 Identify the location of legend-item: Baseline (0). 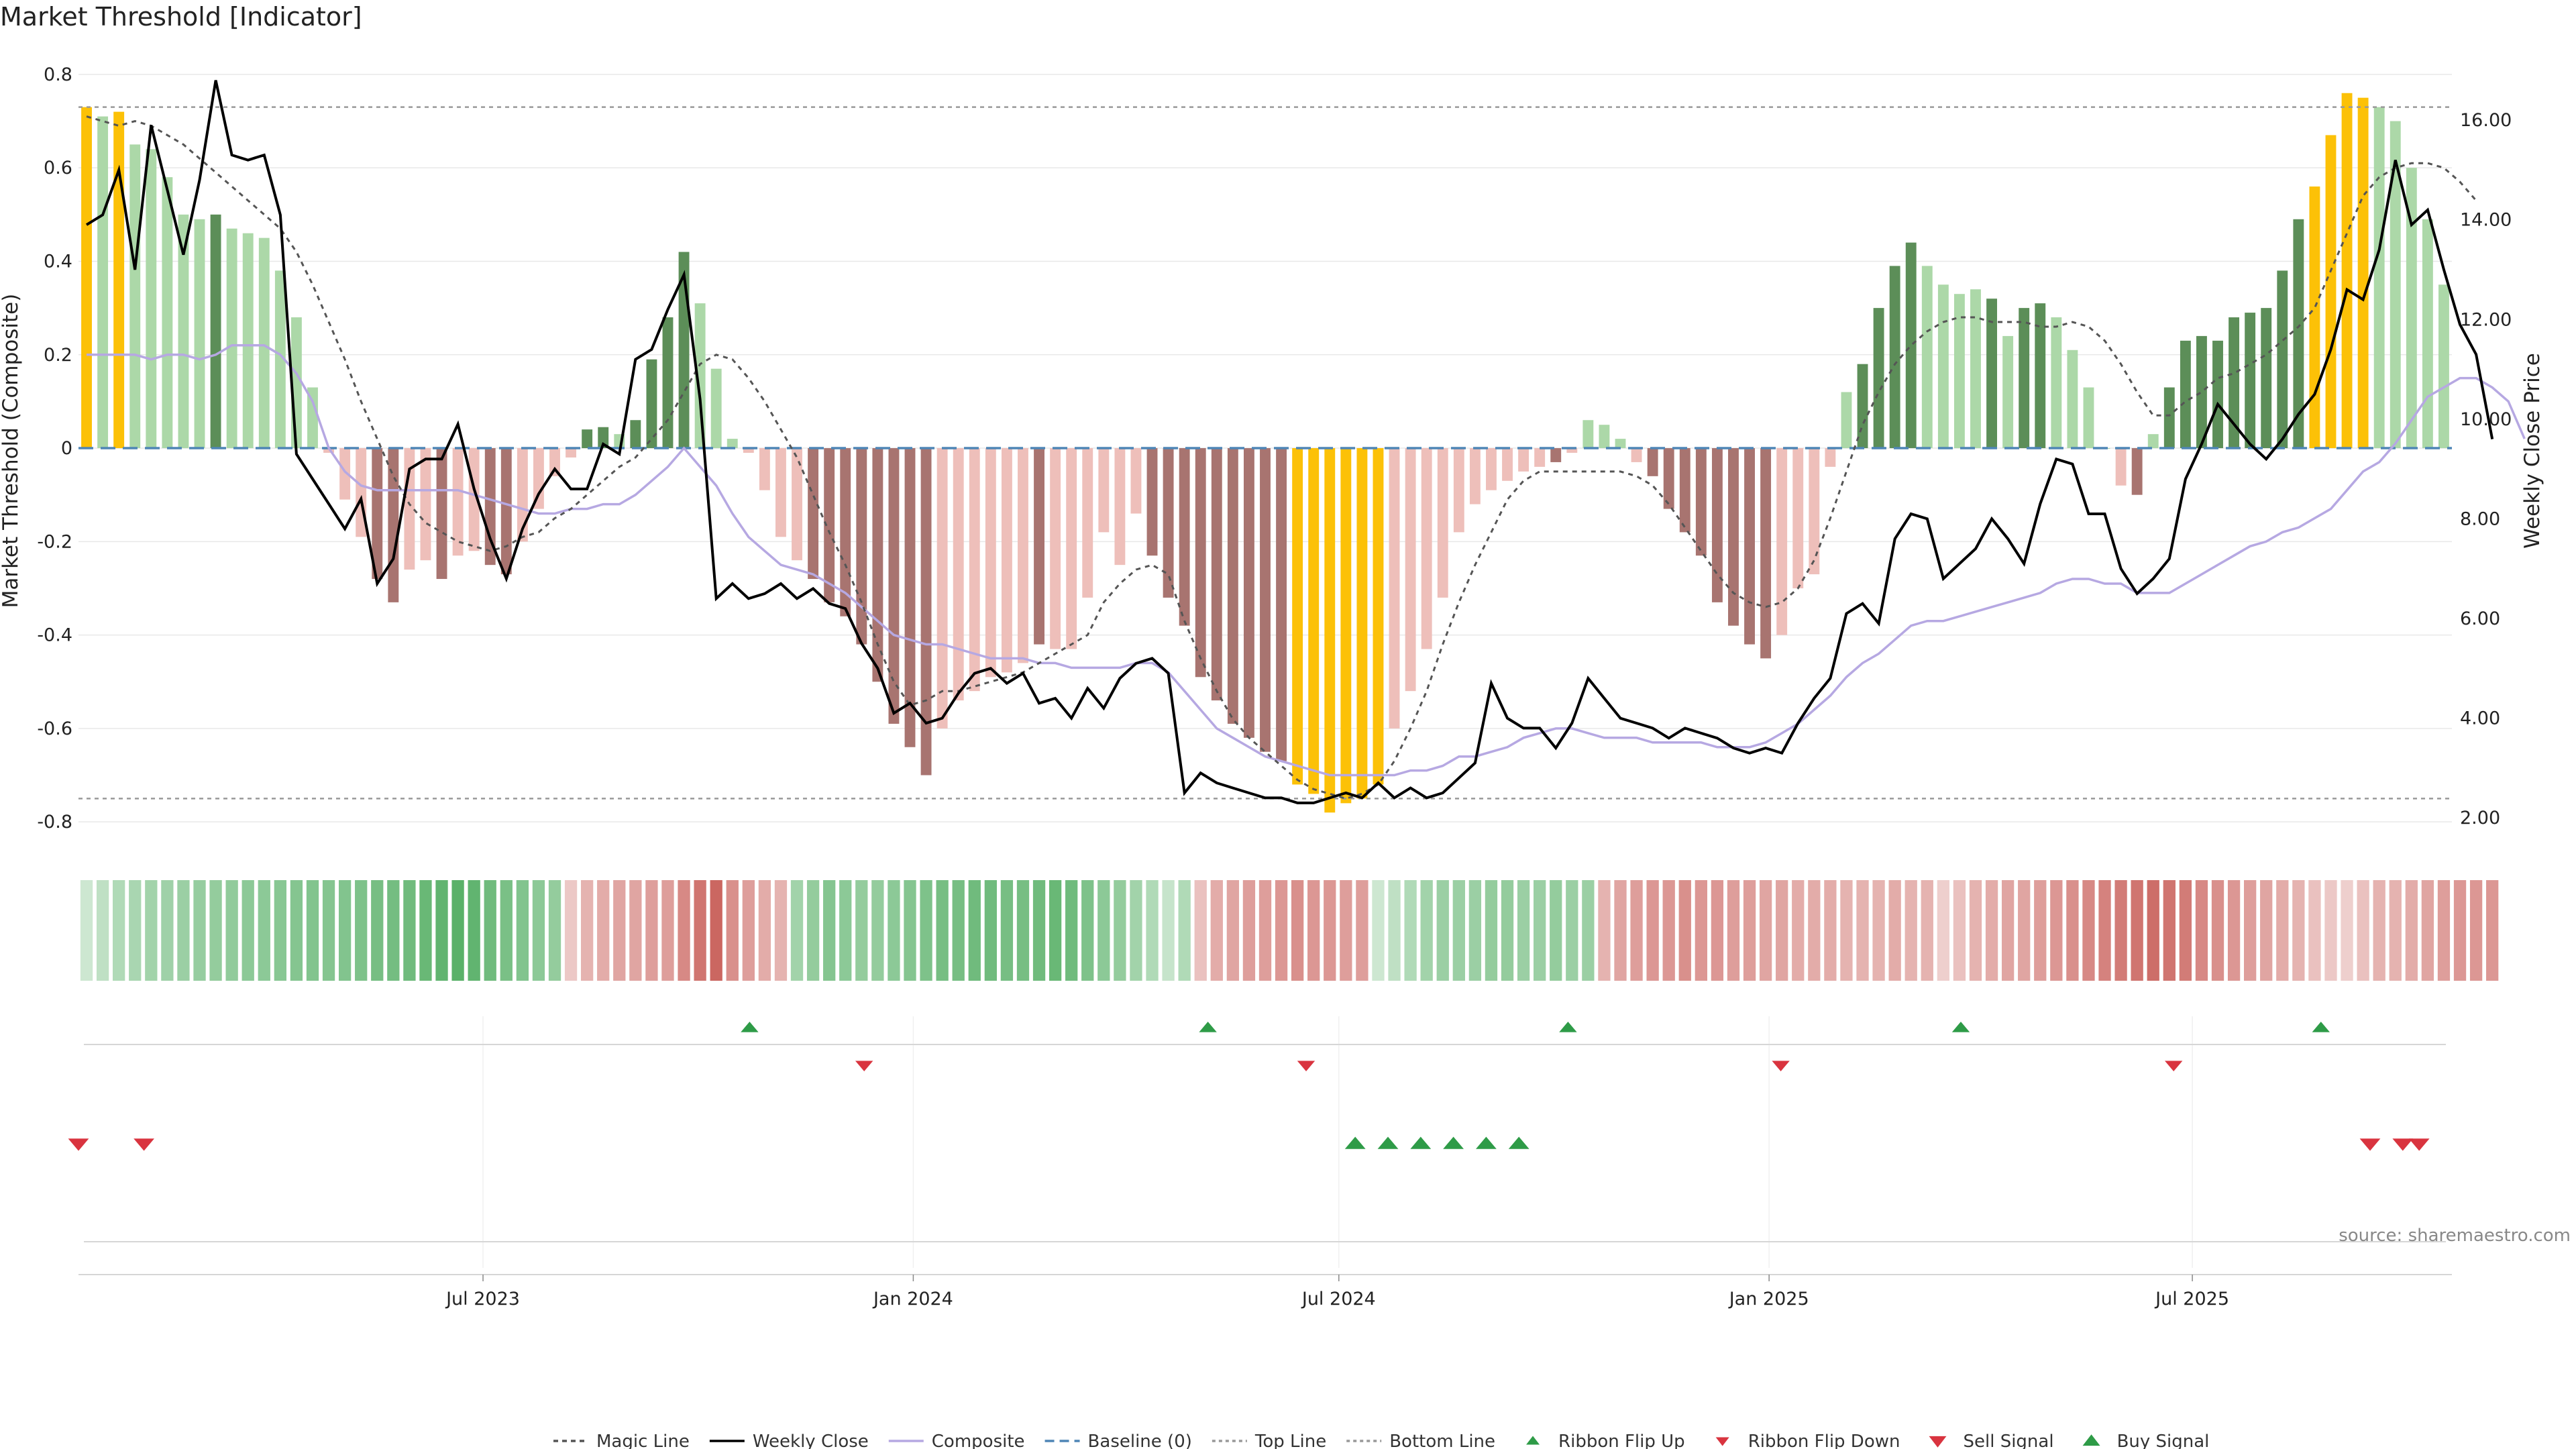
(1118, 1440).